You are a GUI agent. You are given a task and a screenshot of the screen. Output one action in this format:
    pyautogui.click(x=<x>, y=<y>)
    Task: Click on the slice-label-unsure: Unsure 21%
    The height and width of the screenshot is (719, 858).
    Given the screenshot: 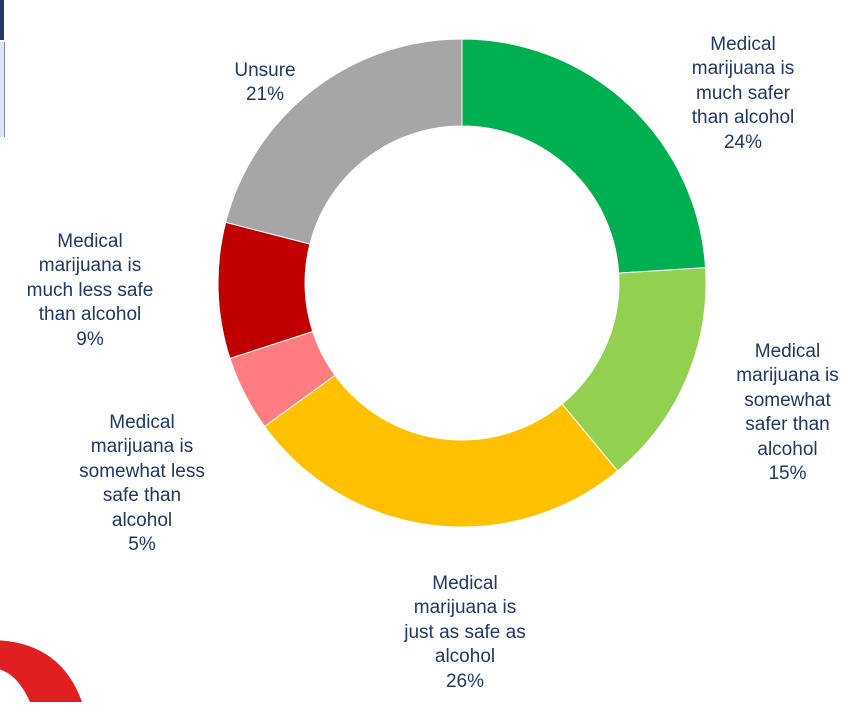 What is the action you would take?
    pyautogui.click(x=265, y=82)
    